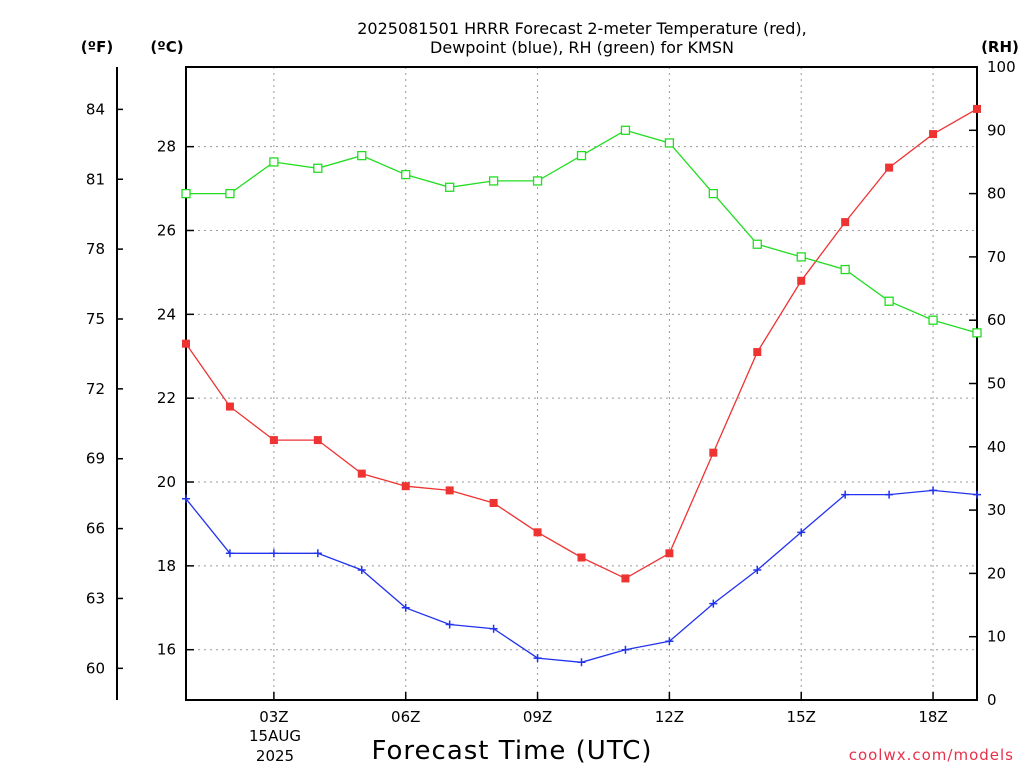  Describe the element at coordinates (996, 257) in the screenshot. I see `rh-tick-label: 70` at that location.